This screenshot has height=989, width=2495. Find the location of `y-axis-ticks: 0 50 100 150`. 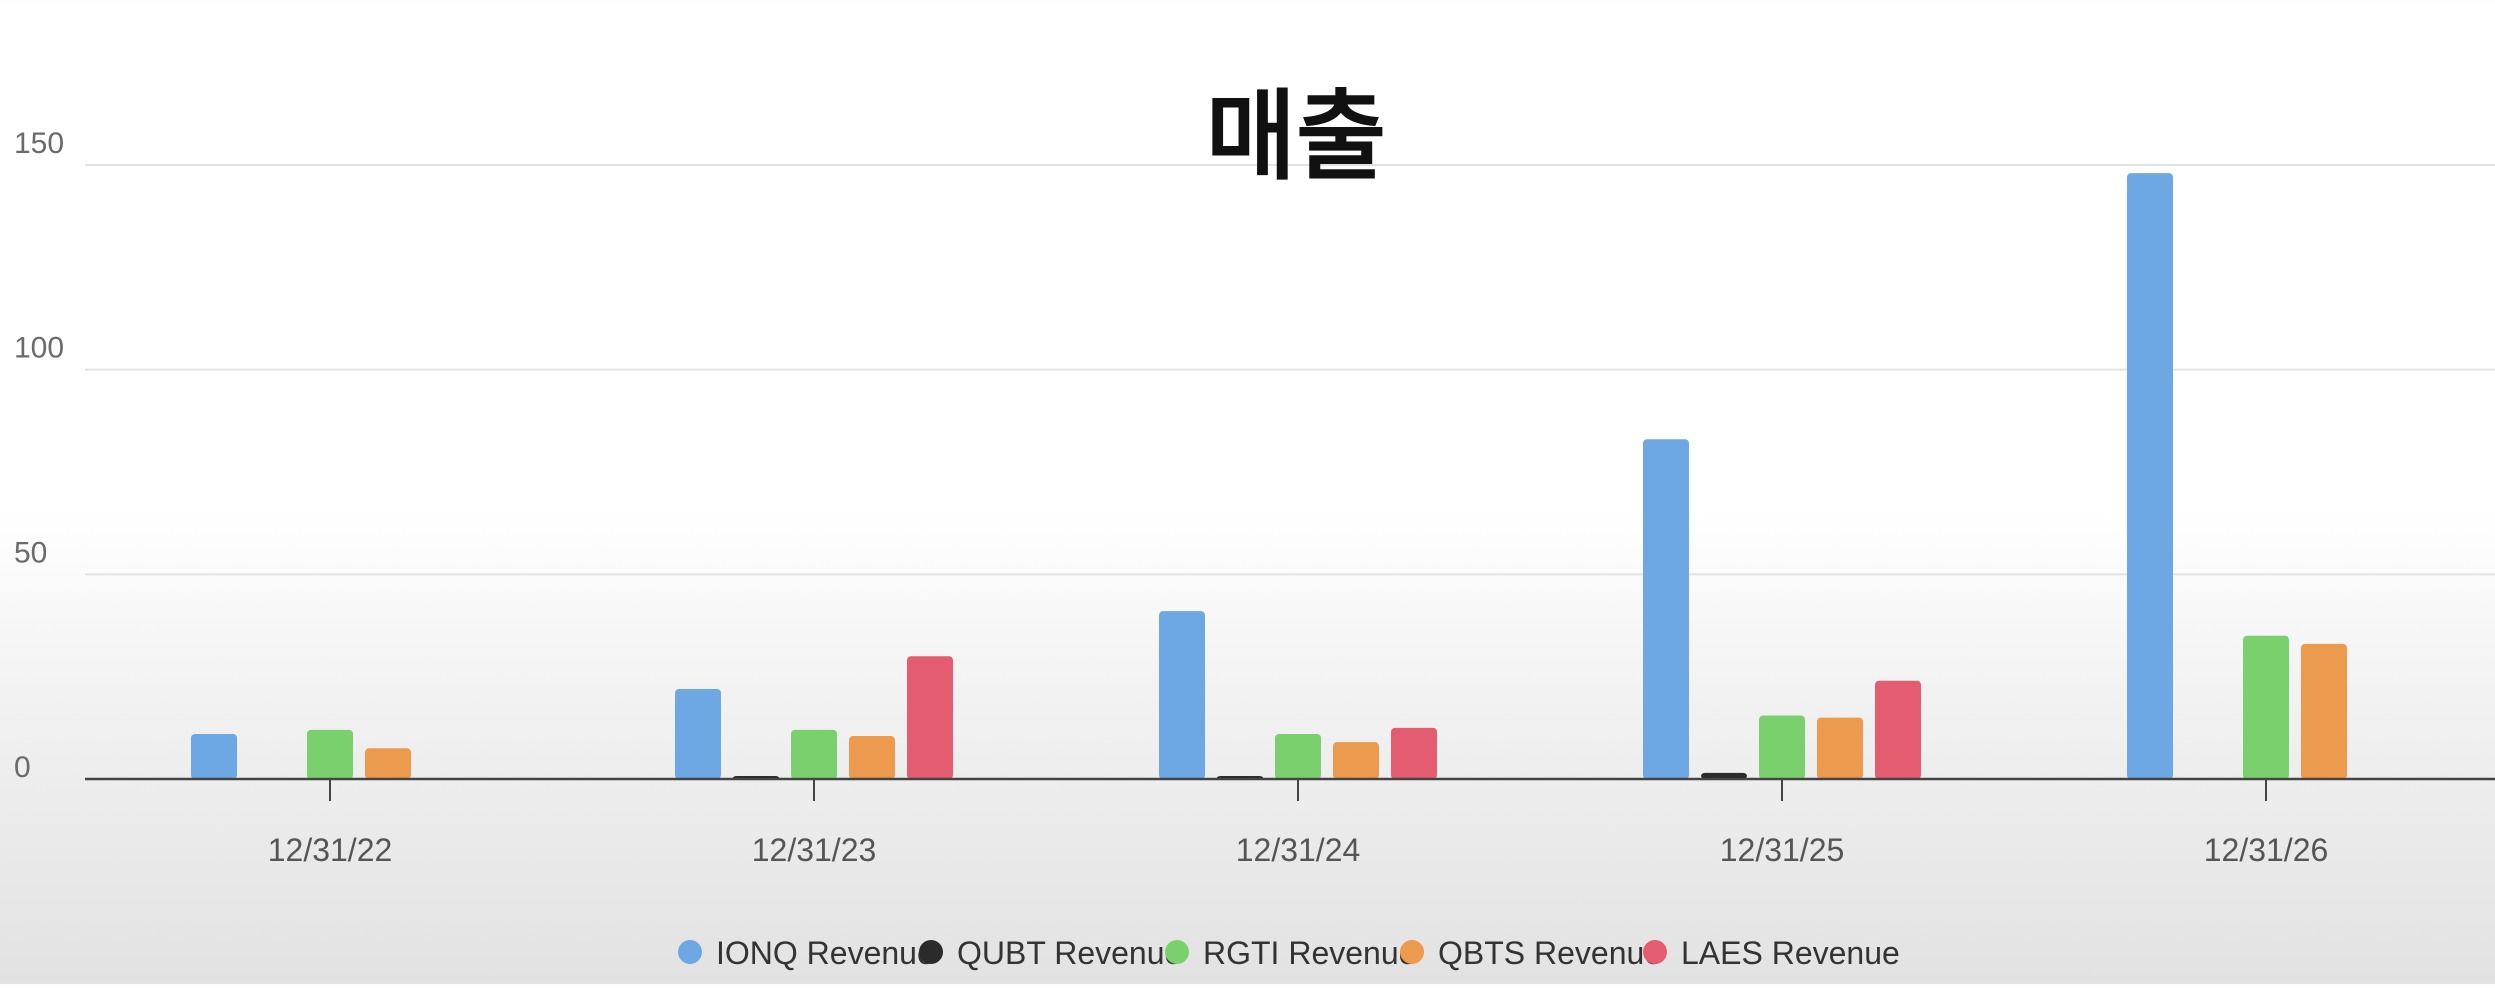

y-axis-ticks: 0 50 100 150 is located at coordinates (39, 455).